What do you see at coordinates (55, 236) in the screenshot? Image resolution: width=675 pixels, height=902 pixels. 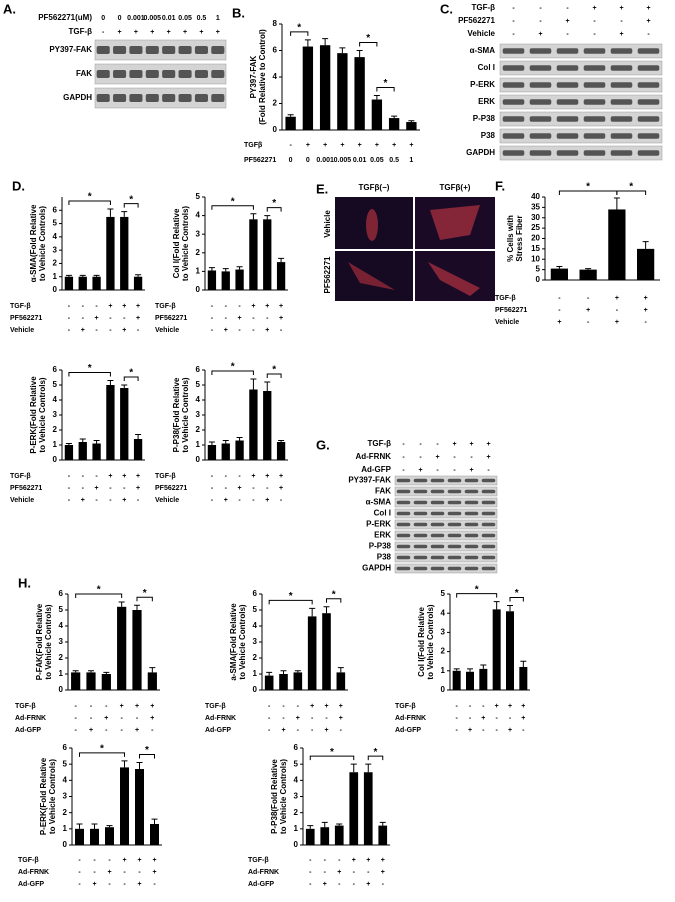 I see `y-tick-label: 4` at bounding box center [55, 236].